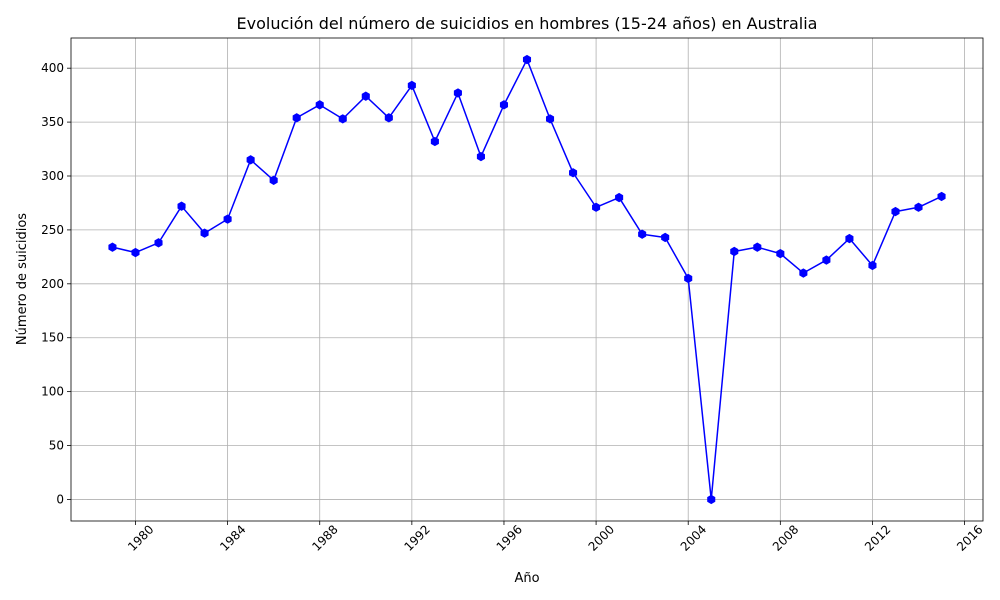  What do you see at coordinates (60, 499) in the screenshot?
I see `y-tick-label: 0` at bounding box center [60, 499].